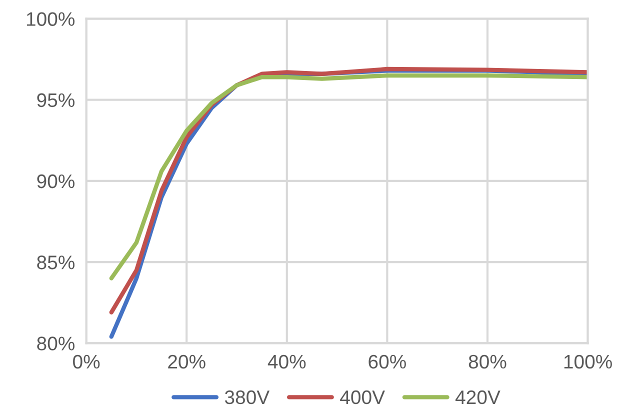  What do you see at coordinates (588, 361) in the screenshot?
I see `x-tick-label: 100%` at bounding box center [588, 361].